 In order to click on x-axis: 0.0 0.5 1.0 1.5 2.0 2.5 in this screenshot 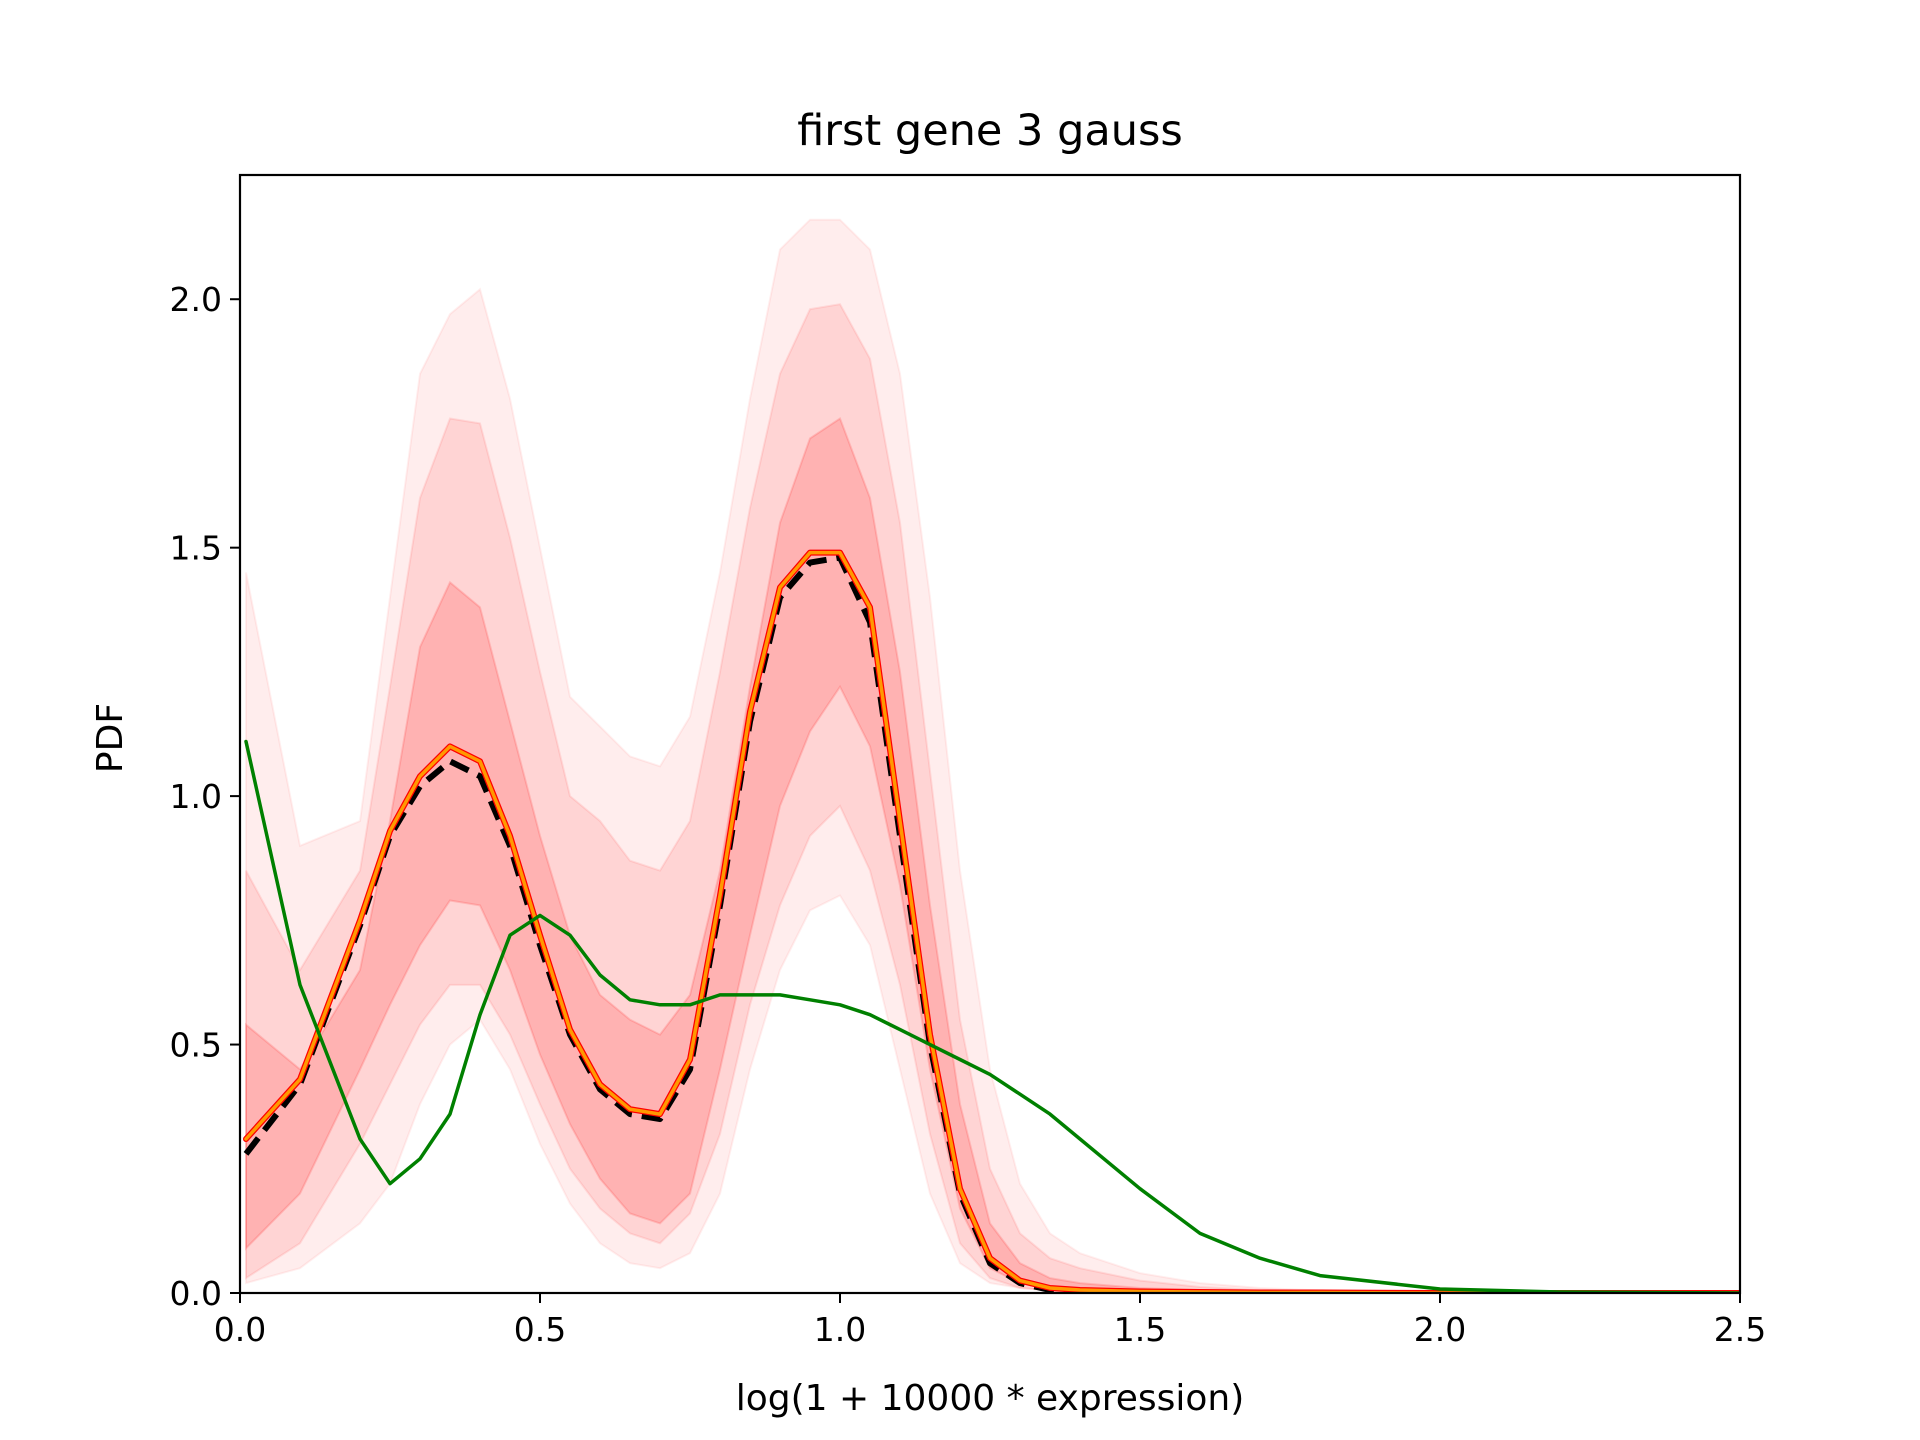, I will do `click(990, 1321)`.